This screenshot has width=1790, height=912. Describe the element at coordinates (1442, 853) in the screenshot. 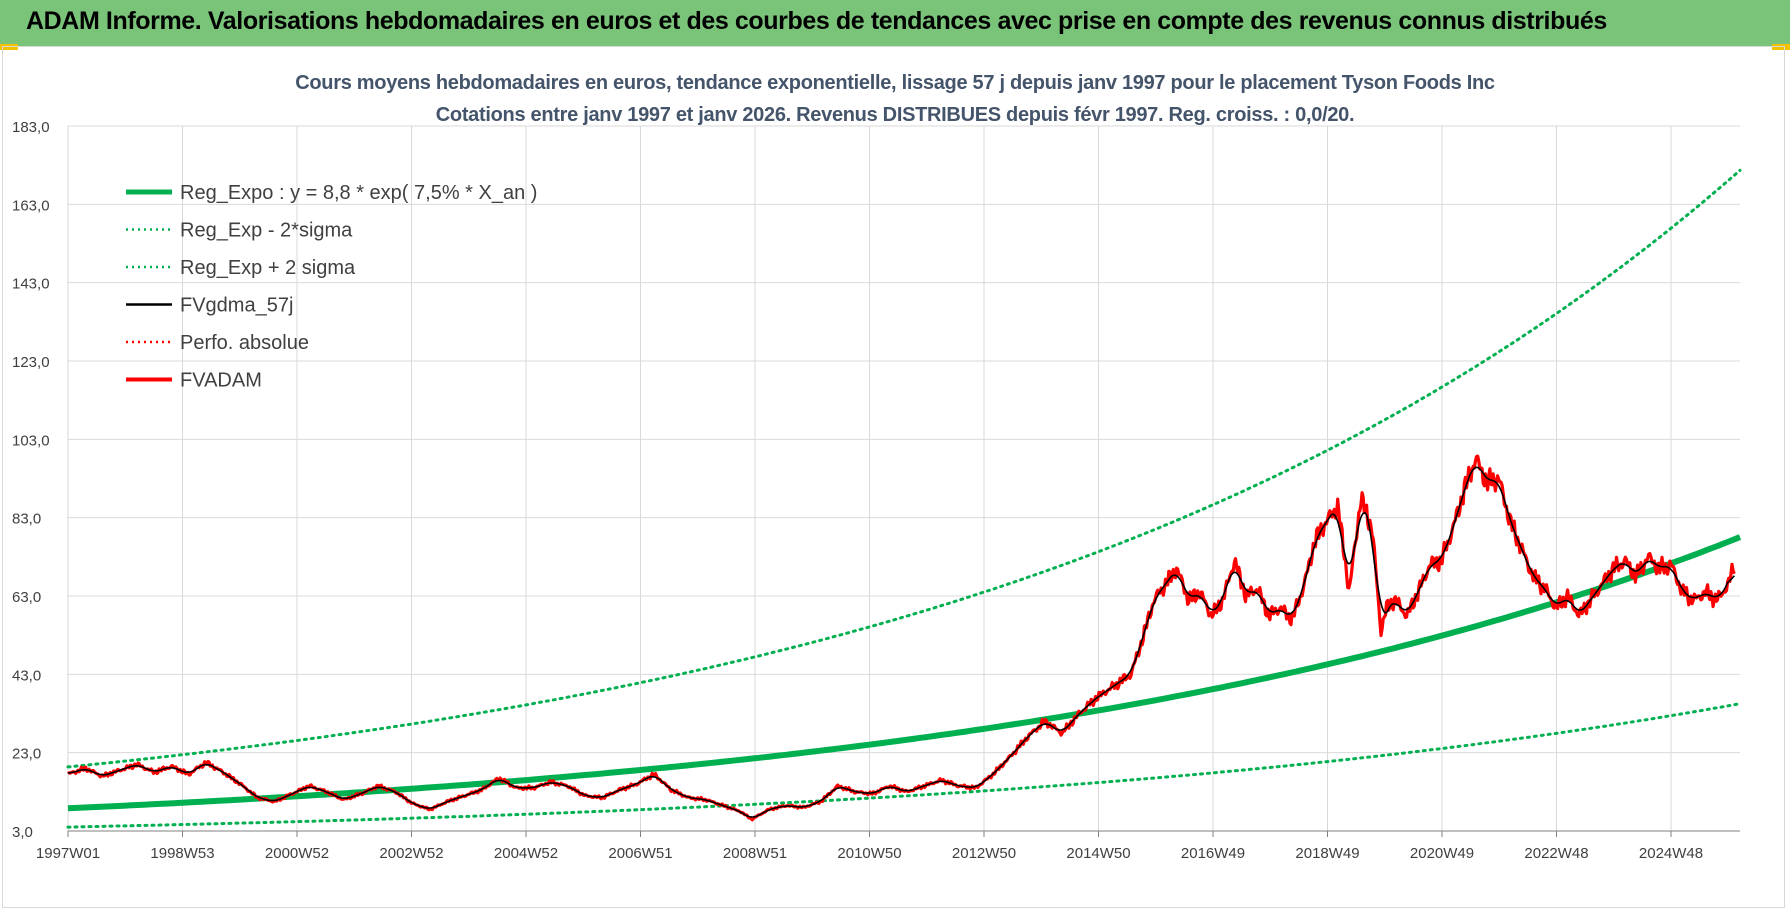

I see `x-tick-label: 2020W49` at that location.